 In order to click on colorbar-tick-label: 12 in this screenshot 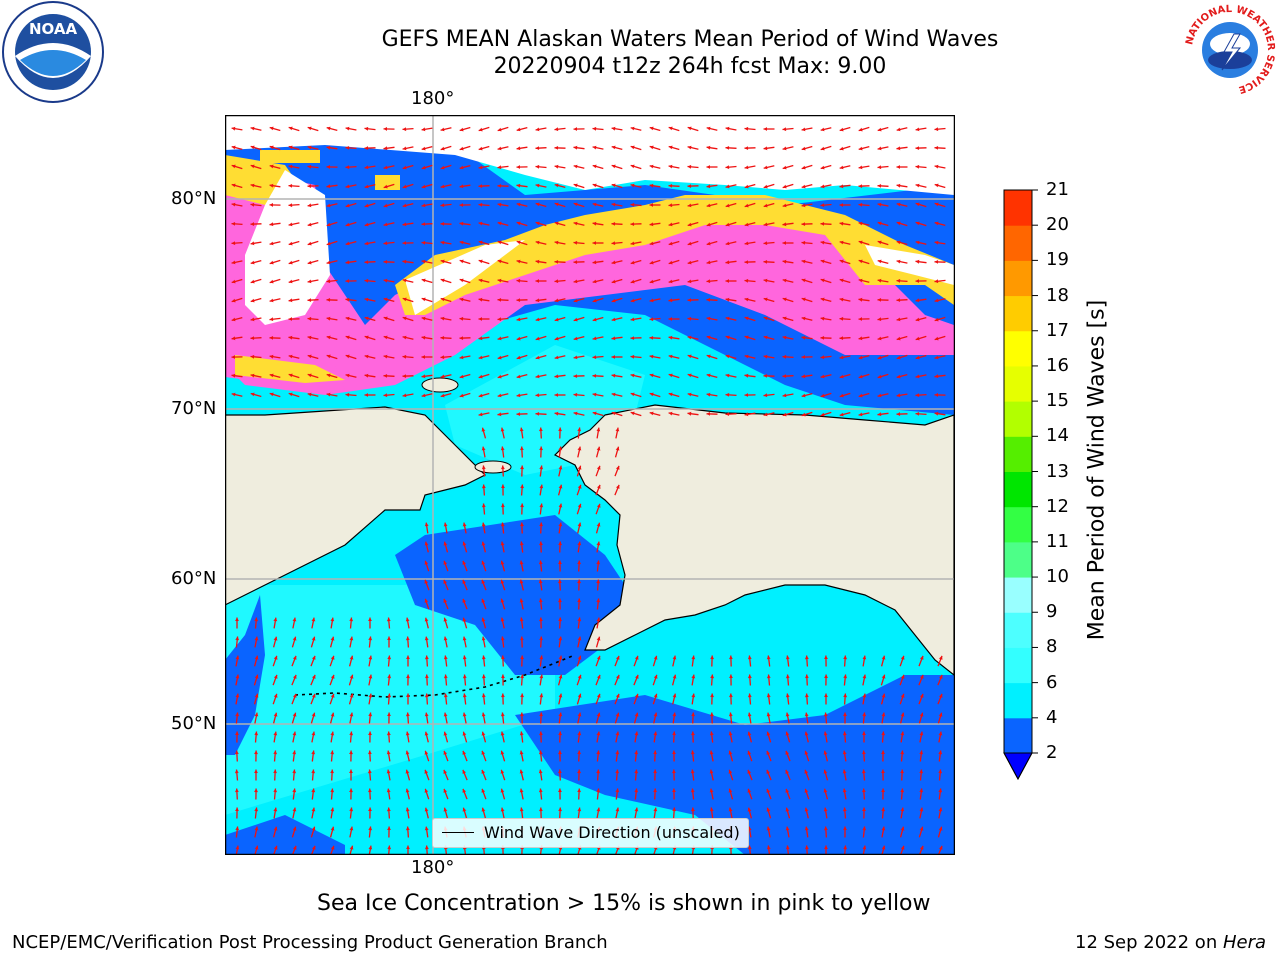, I will do `click(1057, 506)`.